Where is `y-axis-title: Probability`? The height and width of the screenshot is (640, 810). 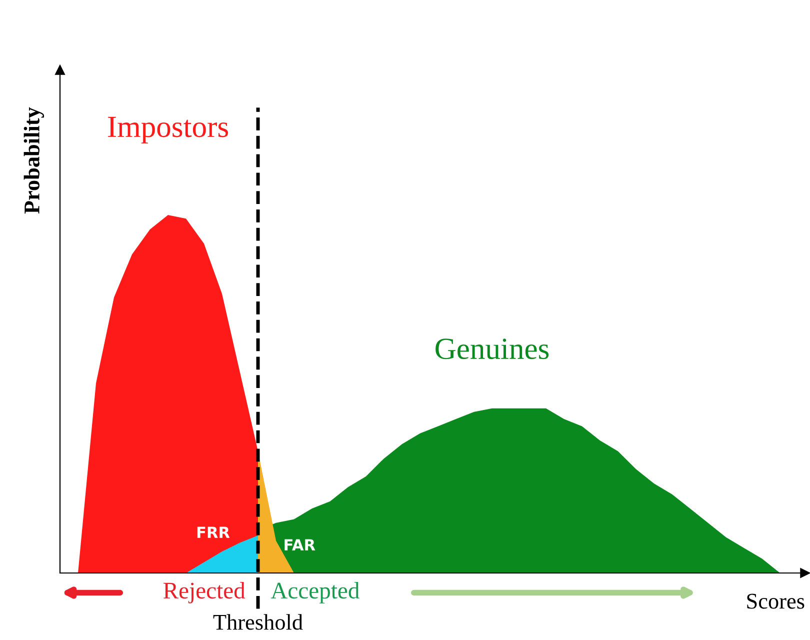
y-axis-title: Probability is located at coordinates (34, 160).